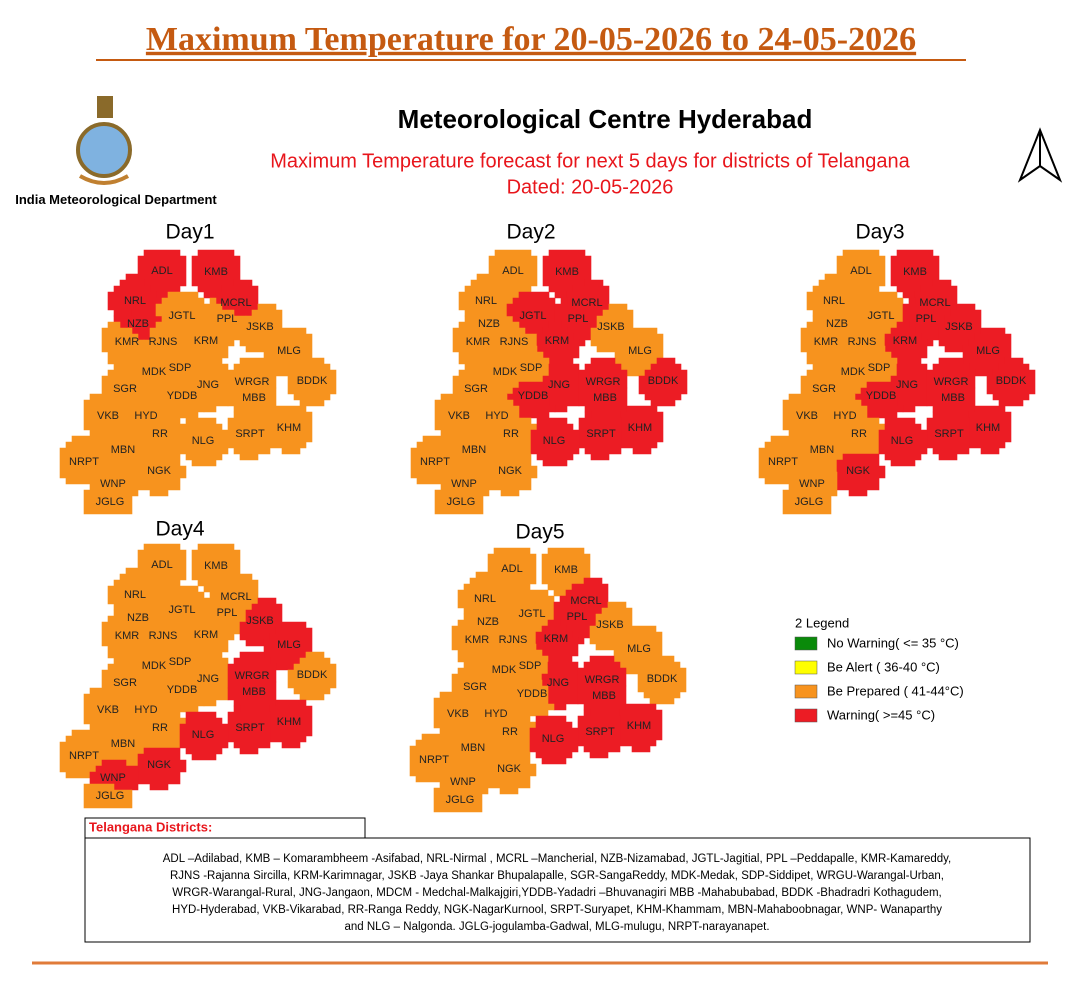  I want to click on district-label: NLG, so click(554, 441).